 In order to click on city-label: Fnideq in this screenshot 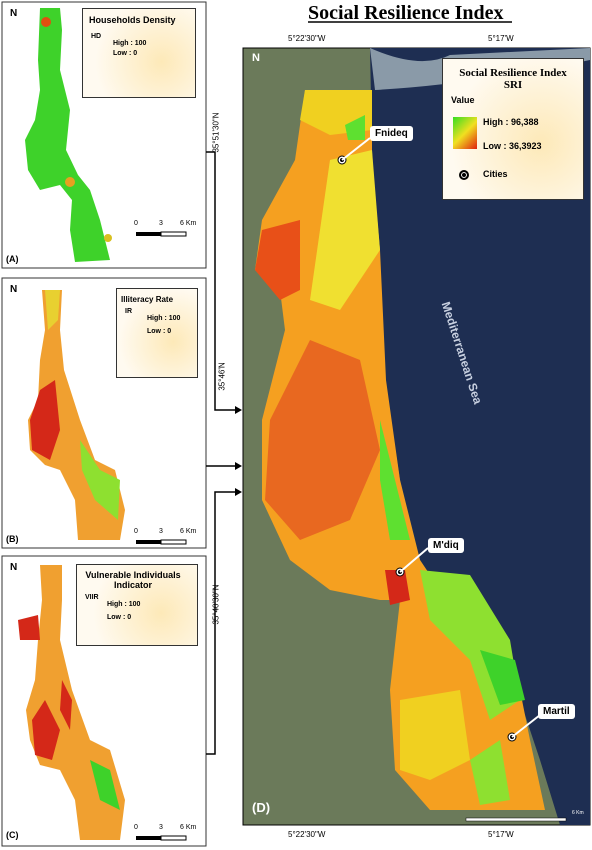, I will do `click(391, 133)`.